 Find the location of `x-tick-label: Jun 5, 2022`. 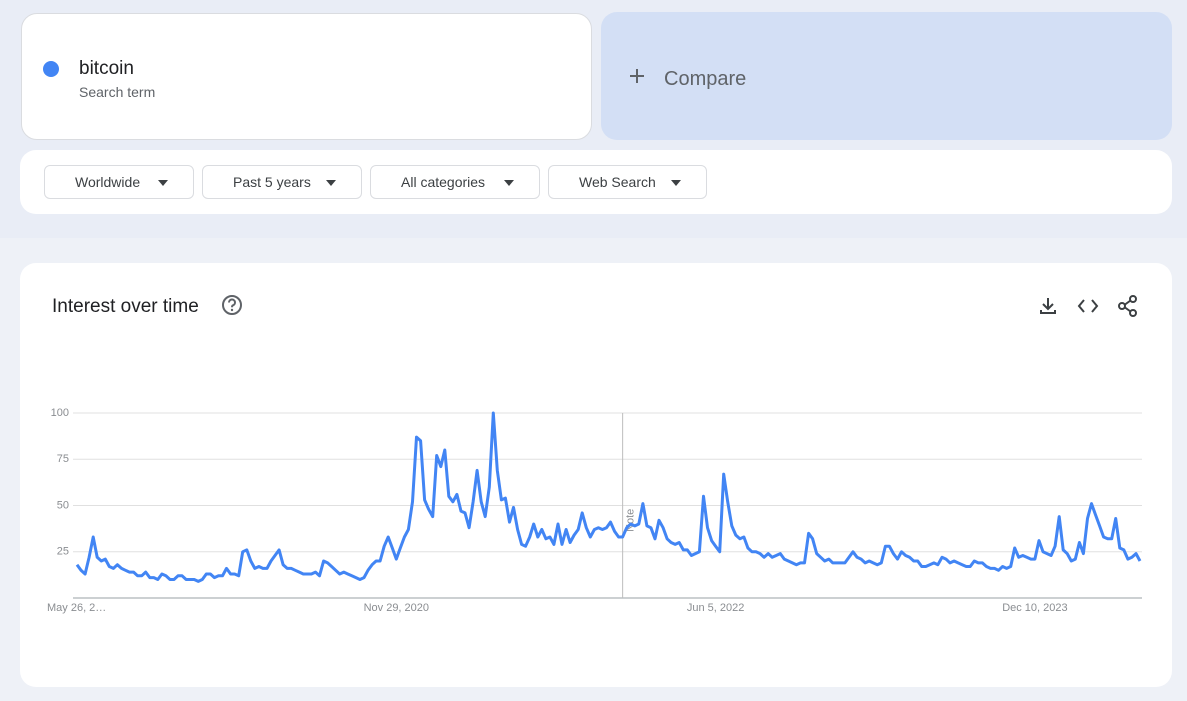

x-tick-label: Jun 5, 2022 is located at coordinates (716, 608).